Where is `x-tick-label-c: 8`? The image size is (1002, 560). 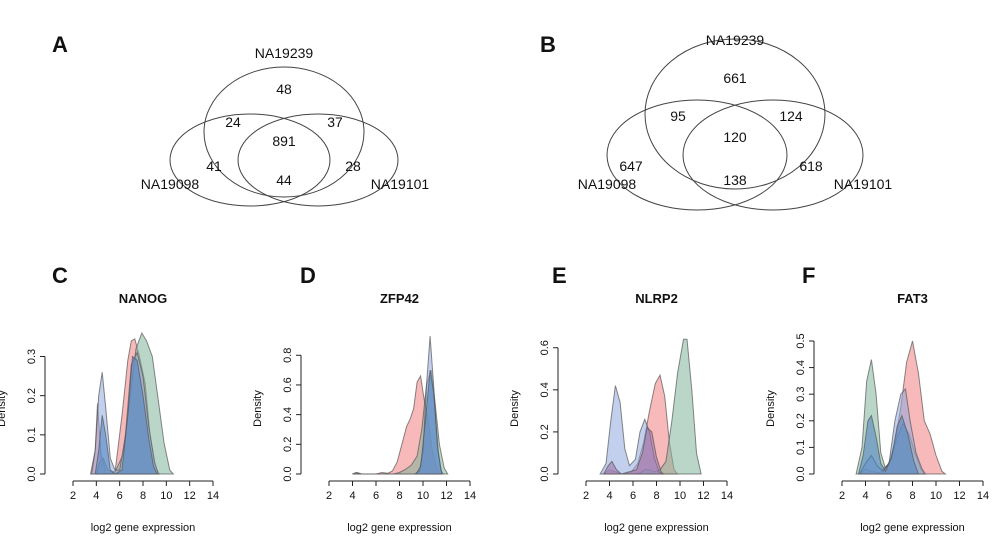 x-tick-label-c: 8 is located at coordinates (143, 496).